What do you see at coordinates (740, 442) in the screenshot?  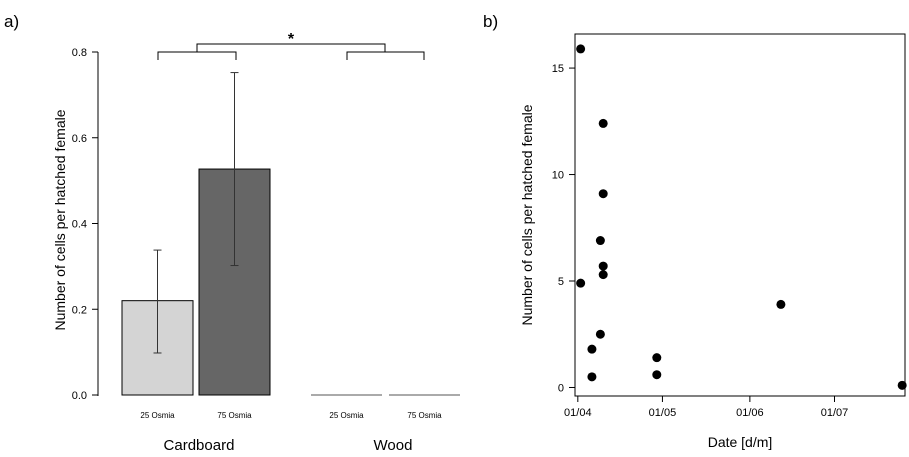 I see `x-axis-title: Date [d/m]` at bounding box center [740, 442].